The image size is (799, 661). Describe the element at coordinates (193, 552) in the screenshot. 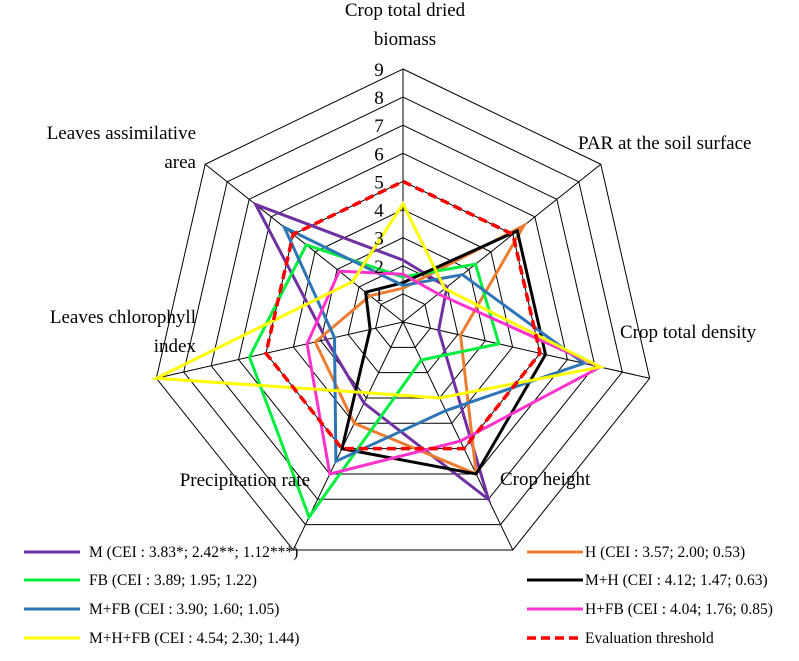

I see `legend-label-m: M (CEI : 3.83*; 2.42**; 1.12***)` at that location.